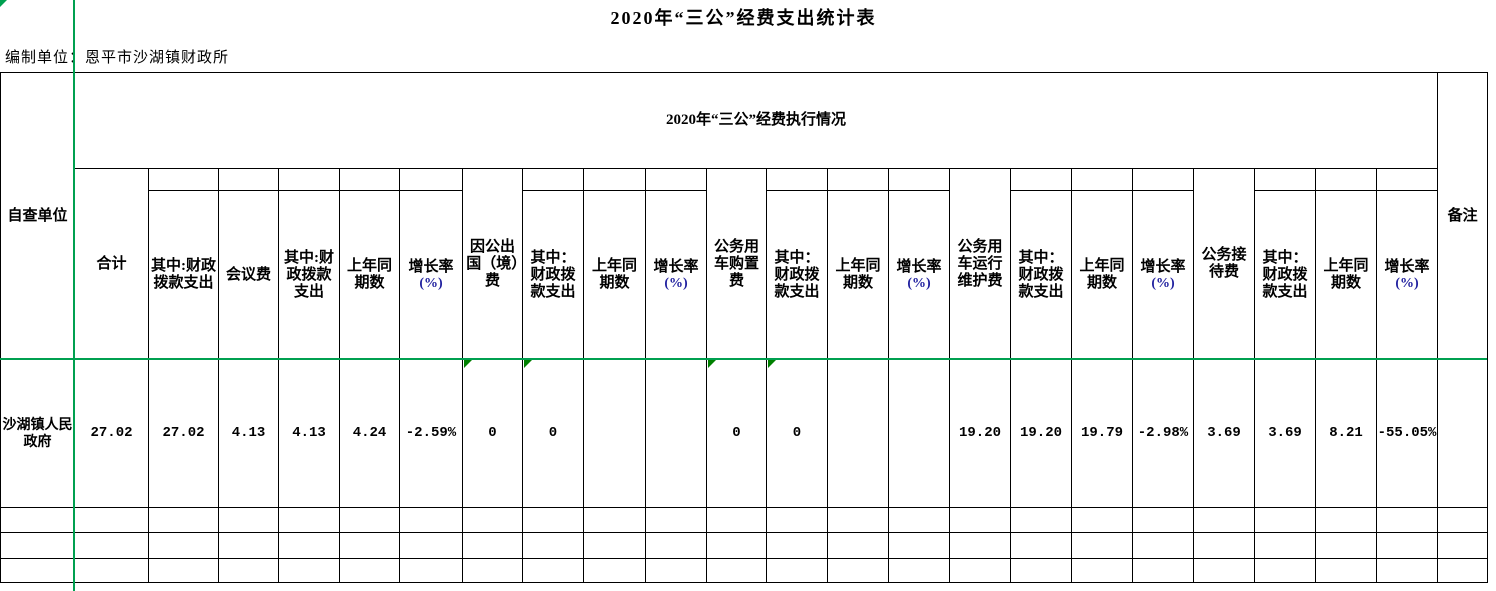 The width and height of the screenshot is (1496, 591). Describe the element at coordinates (1463, 216) in the screenshot. I see `header-remark-column: 备注` at that location.